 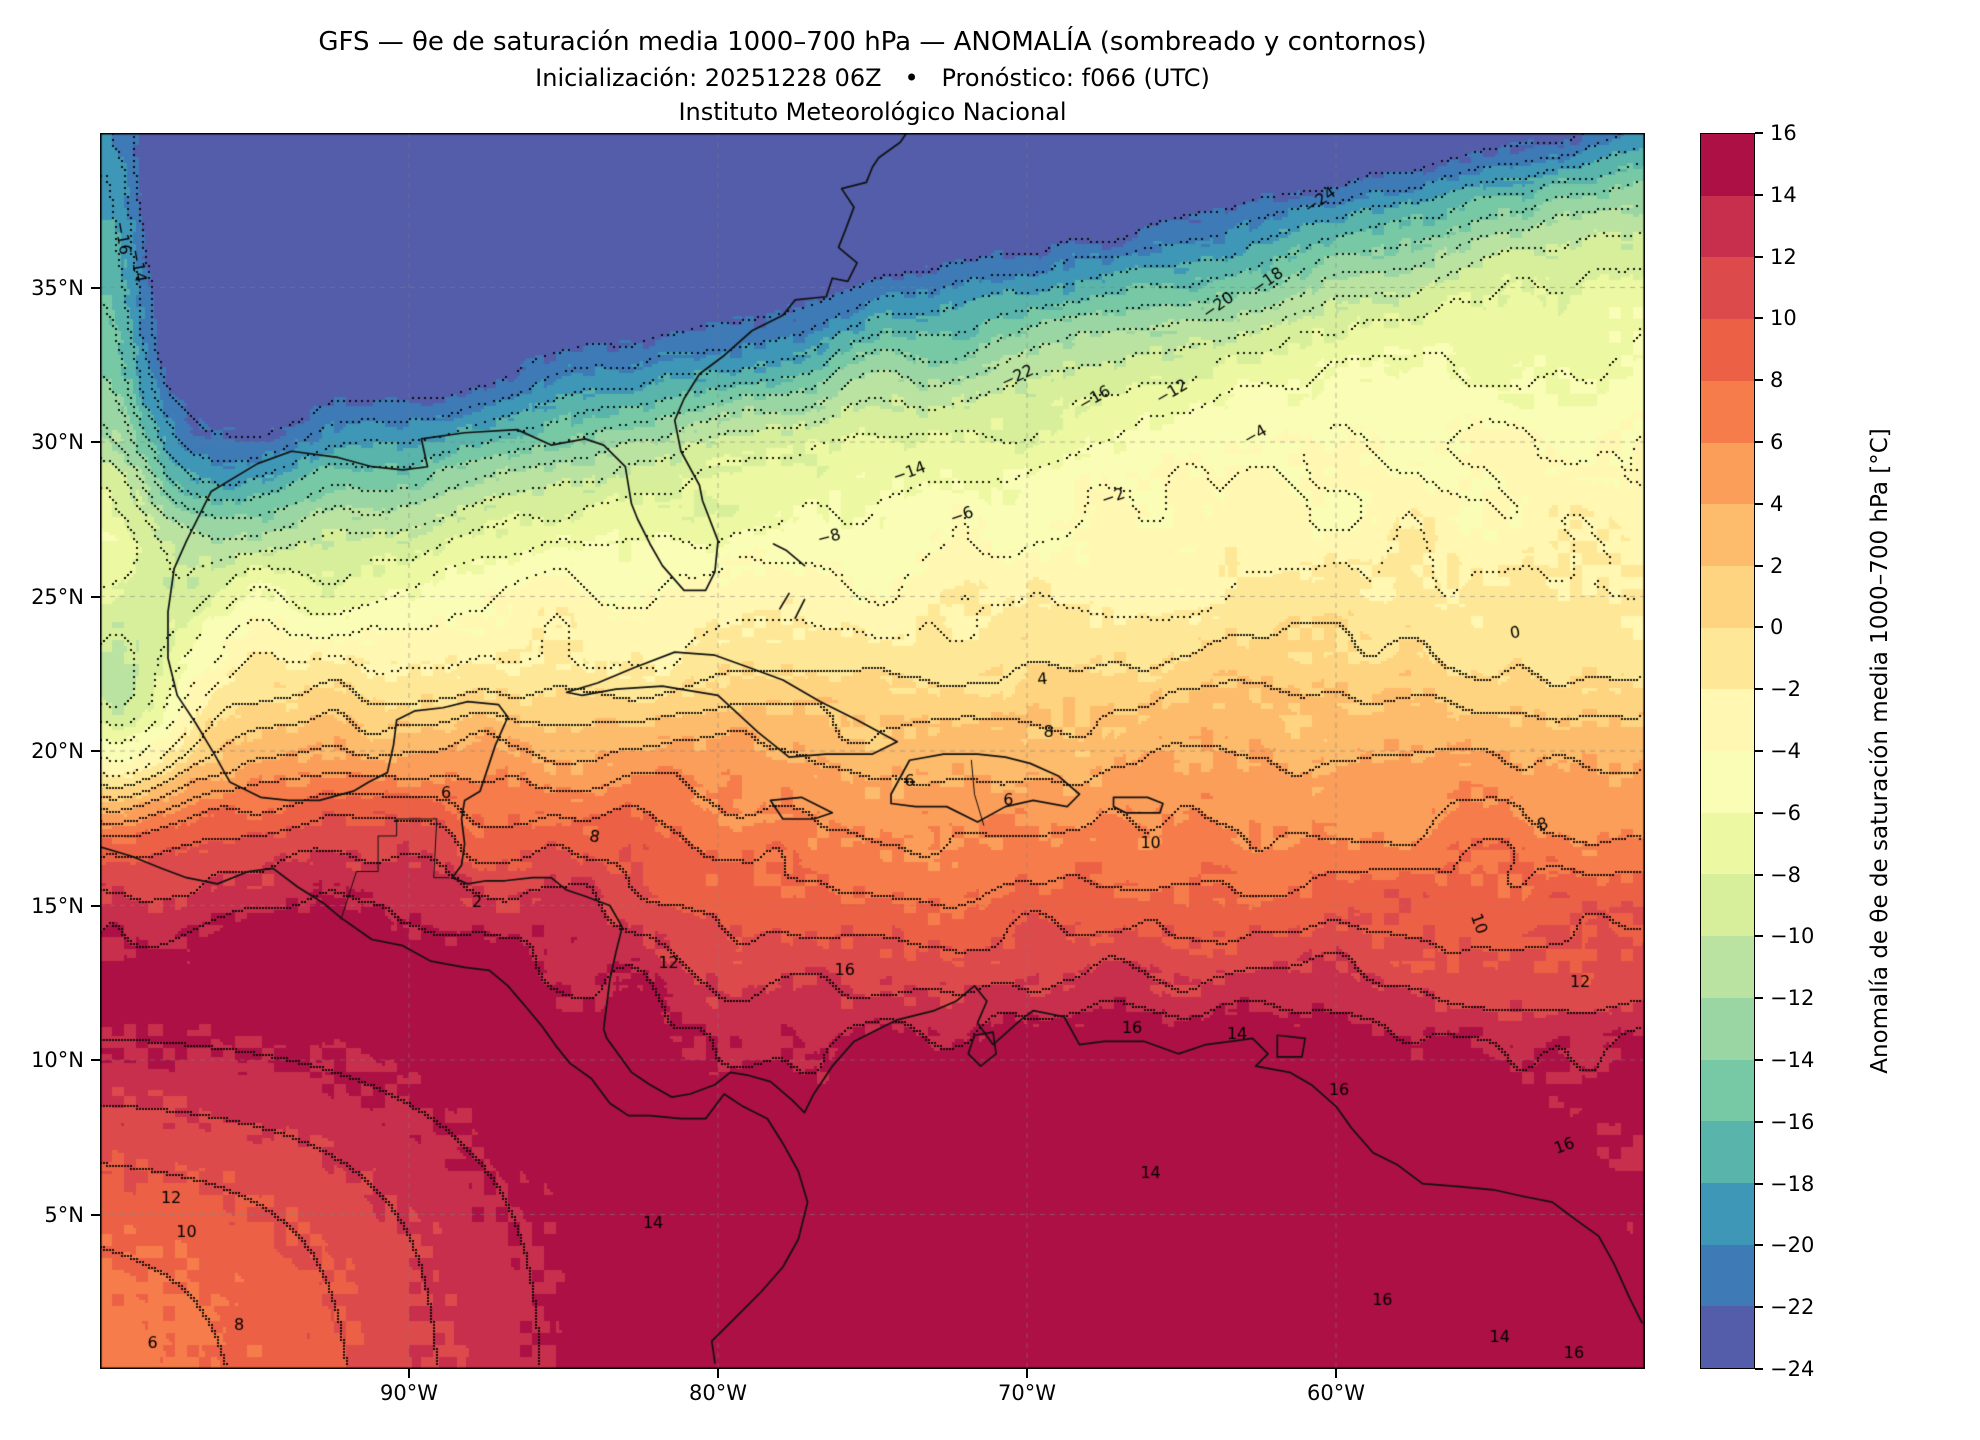 What do you see at coordinates (1792, 1245) in the screenshot?
I see `colorbar-tick-label: −20` at bounding box center [1792, 1245].